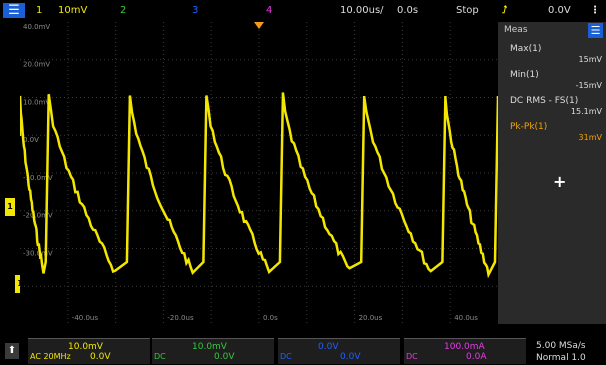 The width and height of the screenshot is (606, 365). I want to click on panel-menu-button: ☰, so click(595, 30).